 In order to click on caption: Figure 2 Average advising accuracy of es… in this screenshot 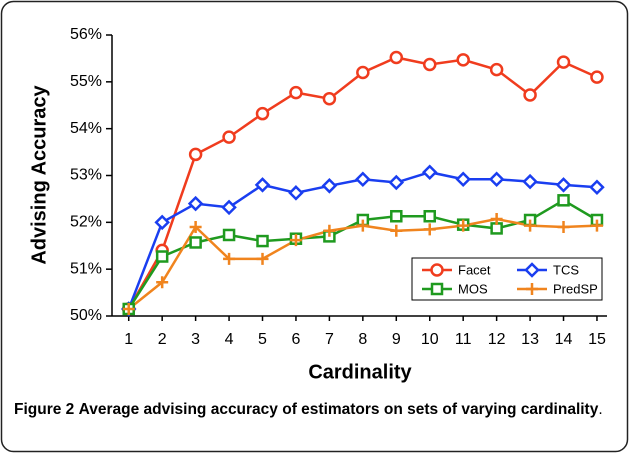, I will do `click(314, 409)`.